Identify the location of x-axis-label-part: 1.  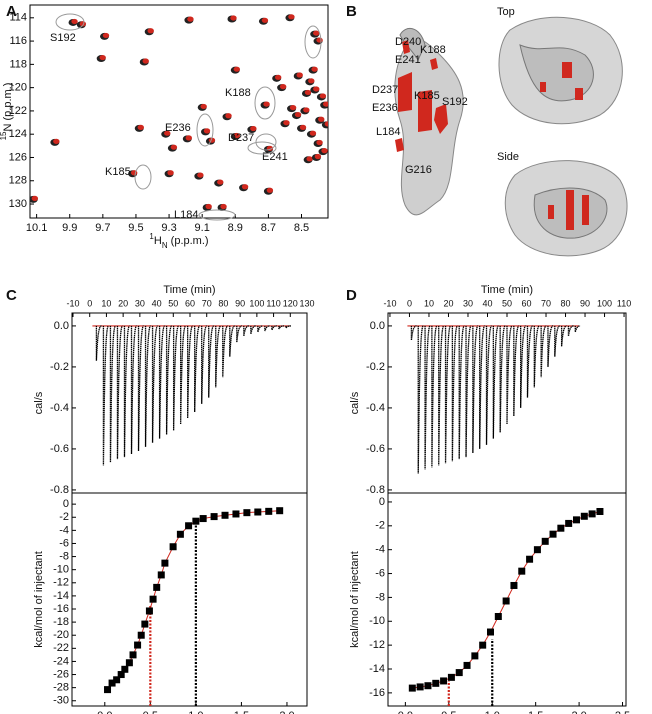
(151, 236).